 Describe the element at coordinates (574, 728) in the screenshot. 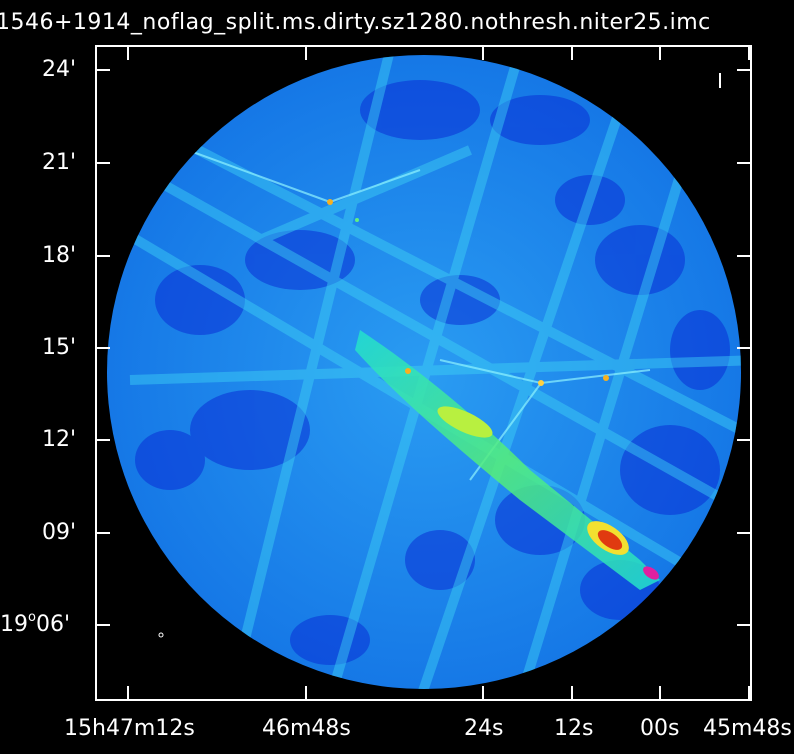

I see `x-tick-label: 12s` at that location.